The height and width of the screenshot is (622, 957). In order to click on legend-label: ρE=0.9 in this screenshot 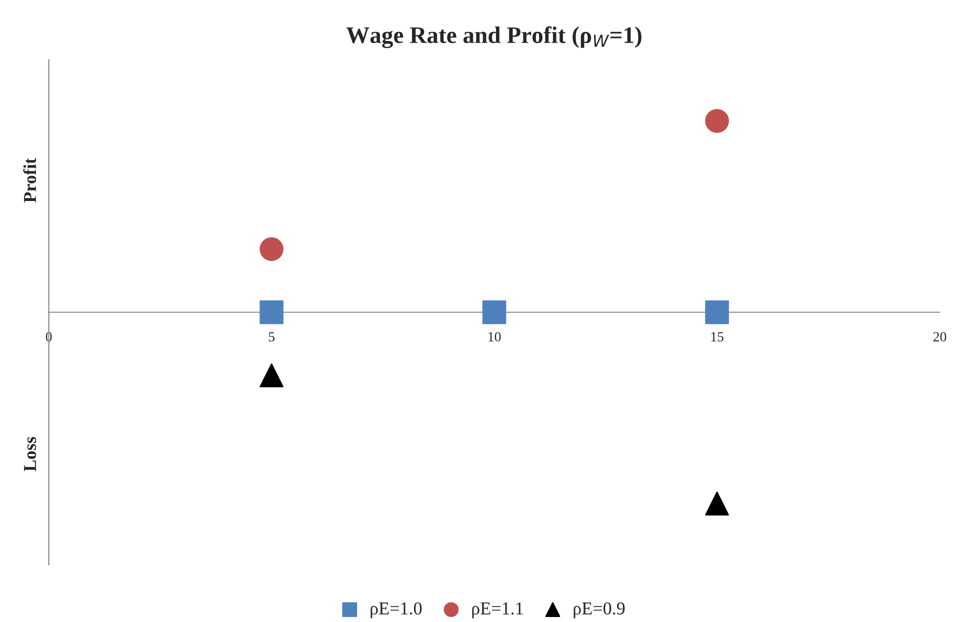, I will do `click(599, 610)`.